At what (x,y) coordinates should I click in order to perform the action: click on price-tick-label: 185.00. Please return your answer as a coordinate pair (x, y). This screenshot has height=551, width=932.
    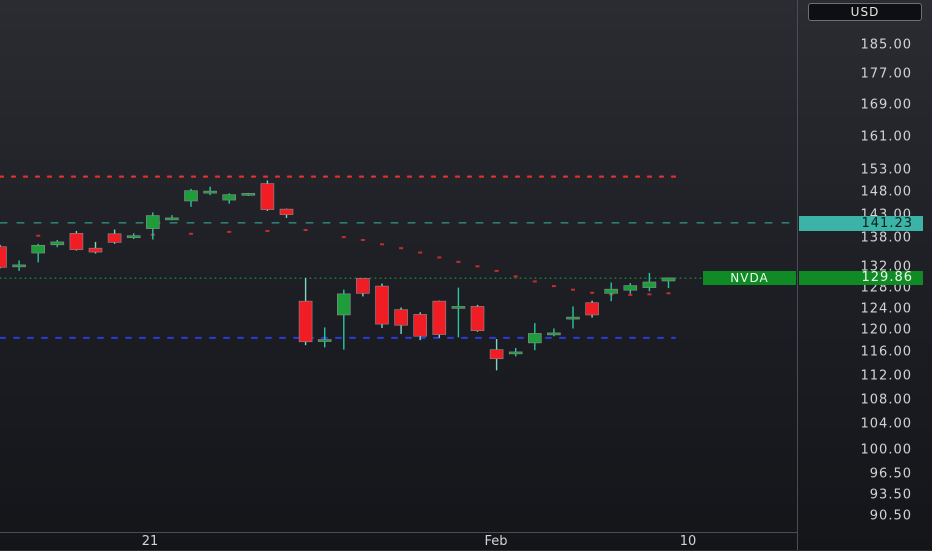
    Looking at the image, I should click on (886, 45).